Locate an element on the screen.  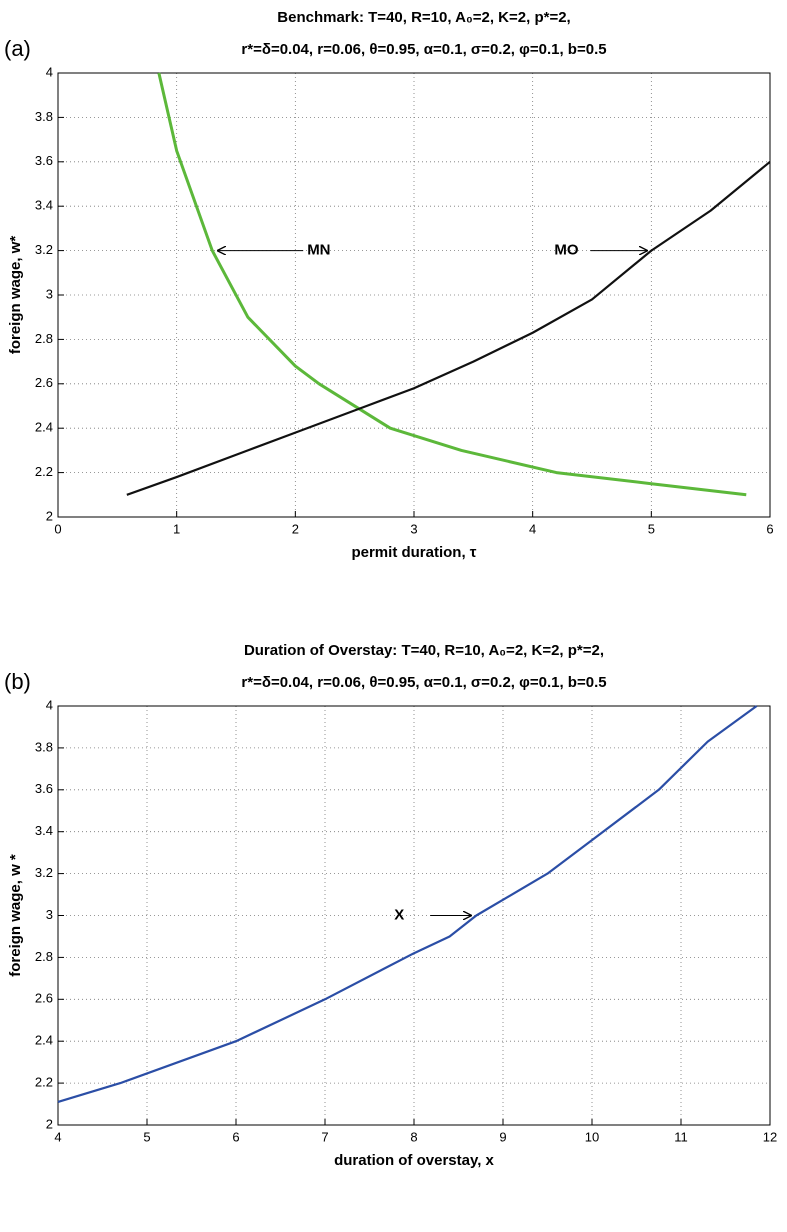
x-tick-label: 3 is located at coordinates (413, 528).